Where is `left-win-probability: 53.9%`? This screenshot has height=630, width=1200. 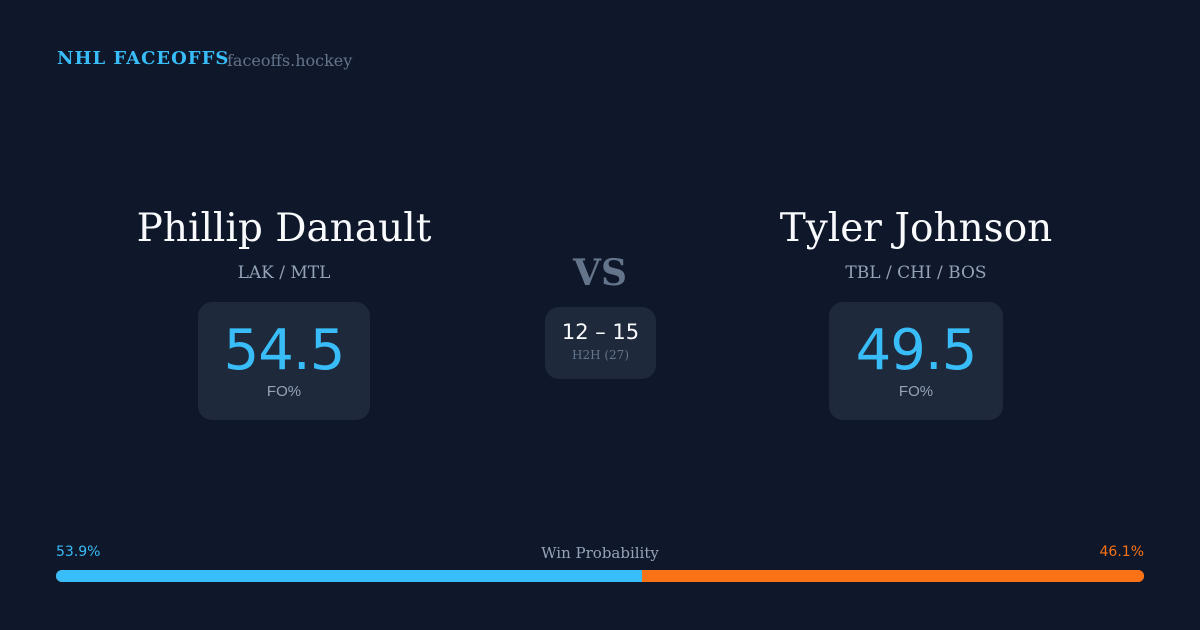 left-win-probability: 53.9% is located at coordinates (78, 552).